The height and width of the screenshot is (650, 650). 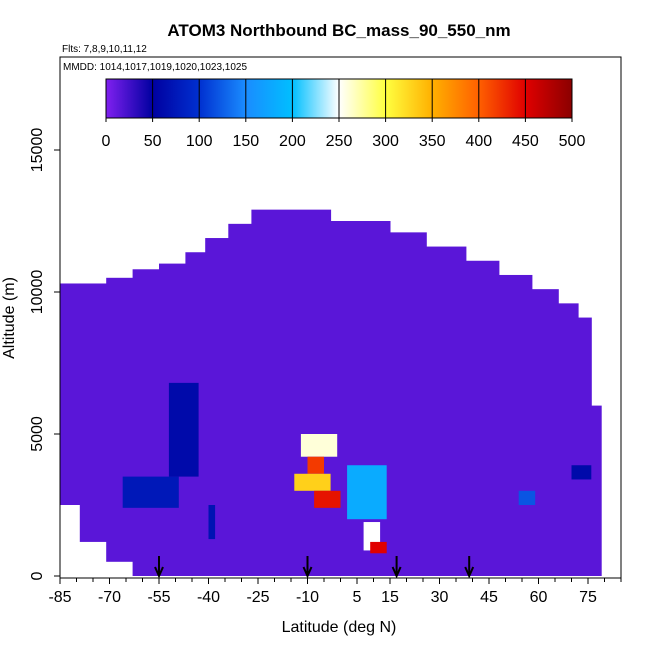 I want to click on y-tick-label: 0, so click(x=37, y=575).